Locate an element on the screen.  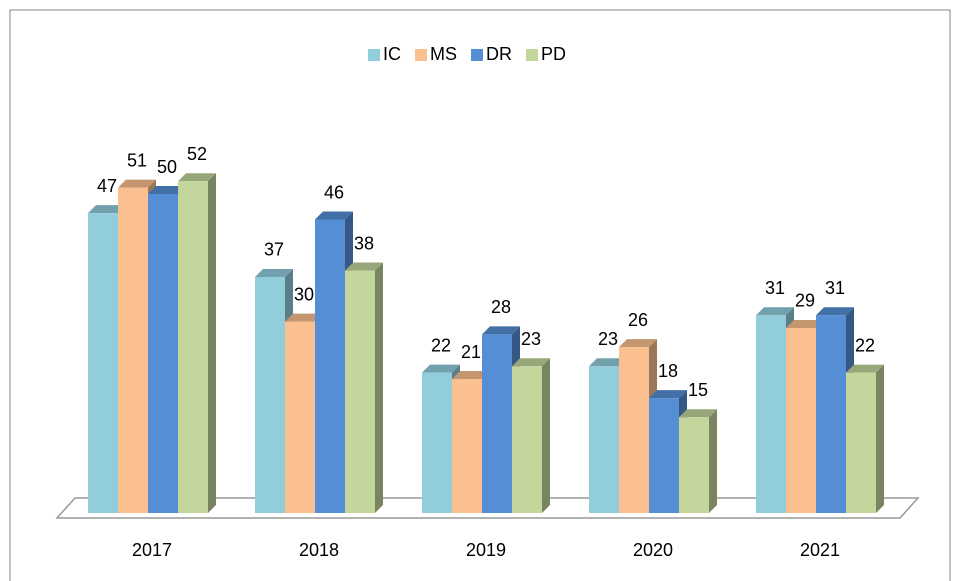
data-label: 29 is located at coordinates (805, 301).